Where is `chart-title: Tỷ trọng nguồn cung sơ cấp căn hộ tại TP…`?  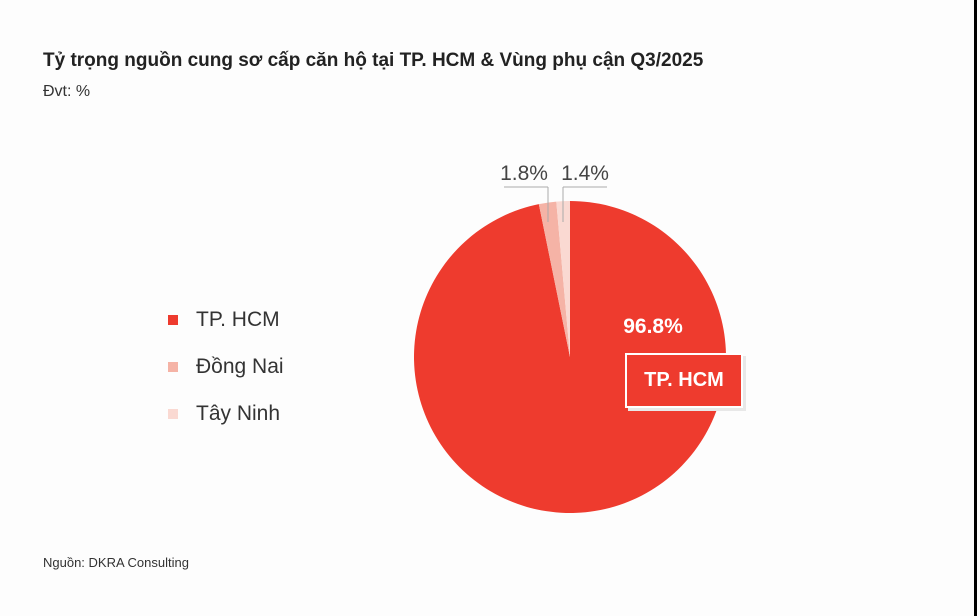
chart-title: Tỷ trọng nguồn cung sơ cấp căn hộ tại TP… is located at coordinates (373, 60).